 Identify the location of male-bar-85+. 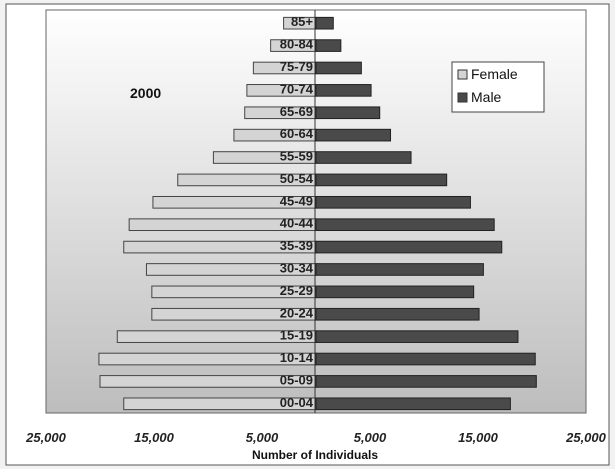
(324, 23).